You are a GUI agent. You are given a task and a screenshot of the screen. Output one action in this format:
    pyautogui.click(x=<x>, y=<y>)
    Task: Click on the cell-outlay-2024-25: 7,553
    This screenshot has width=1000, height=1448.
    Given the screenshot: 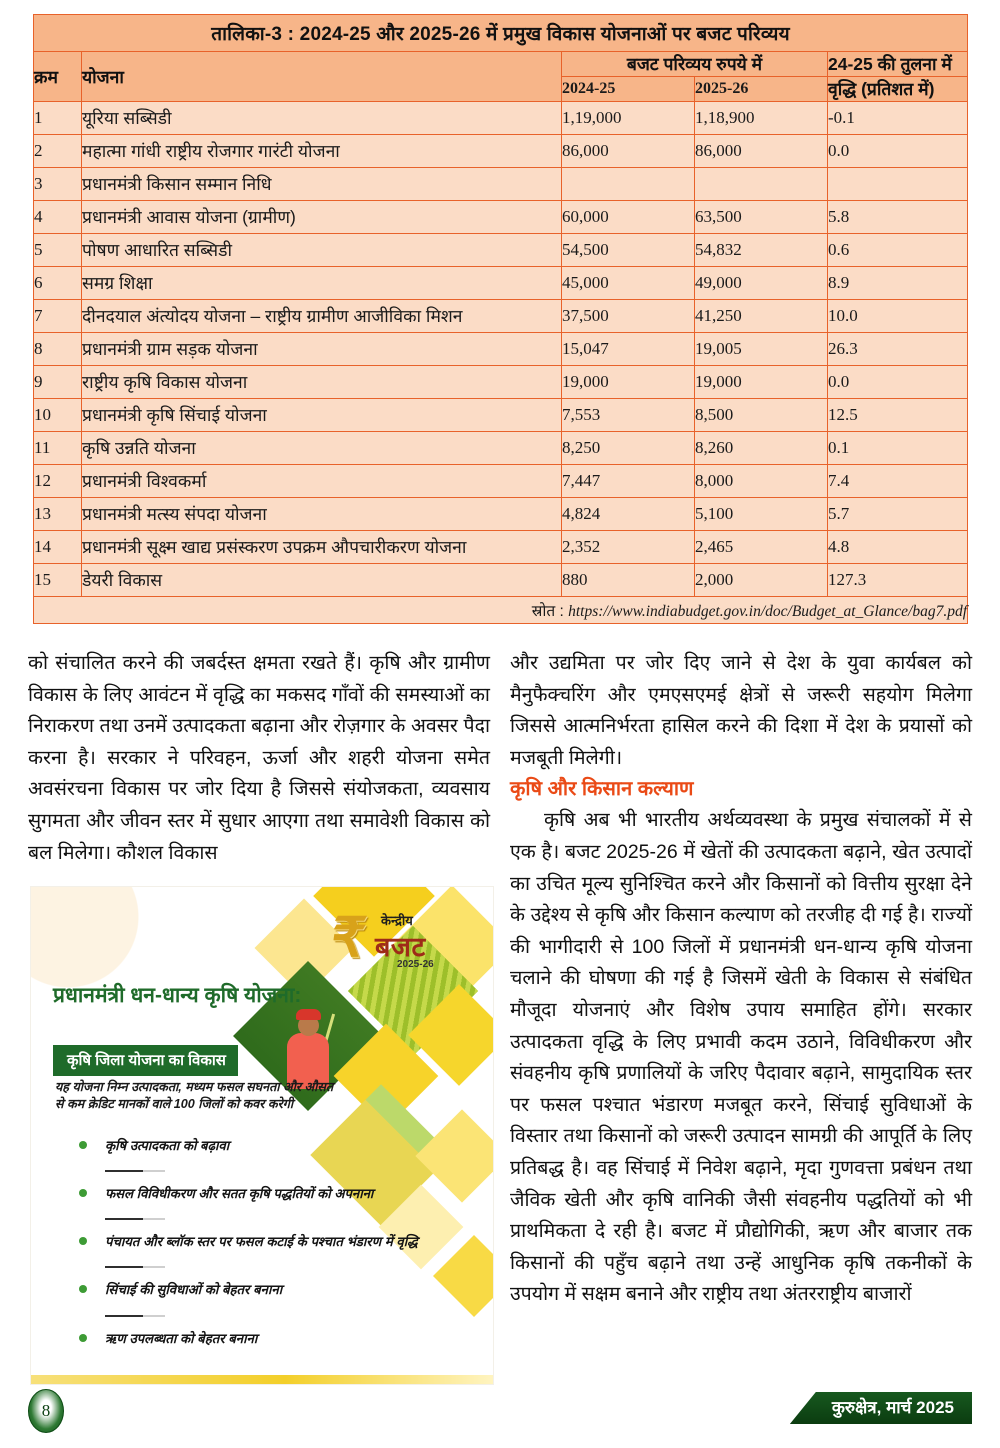 What is the action you would take?
    pyautogui.click(x=628, y=415)
    